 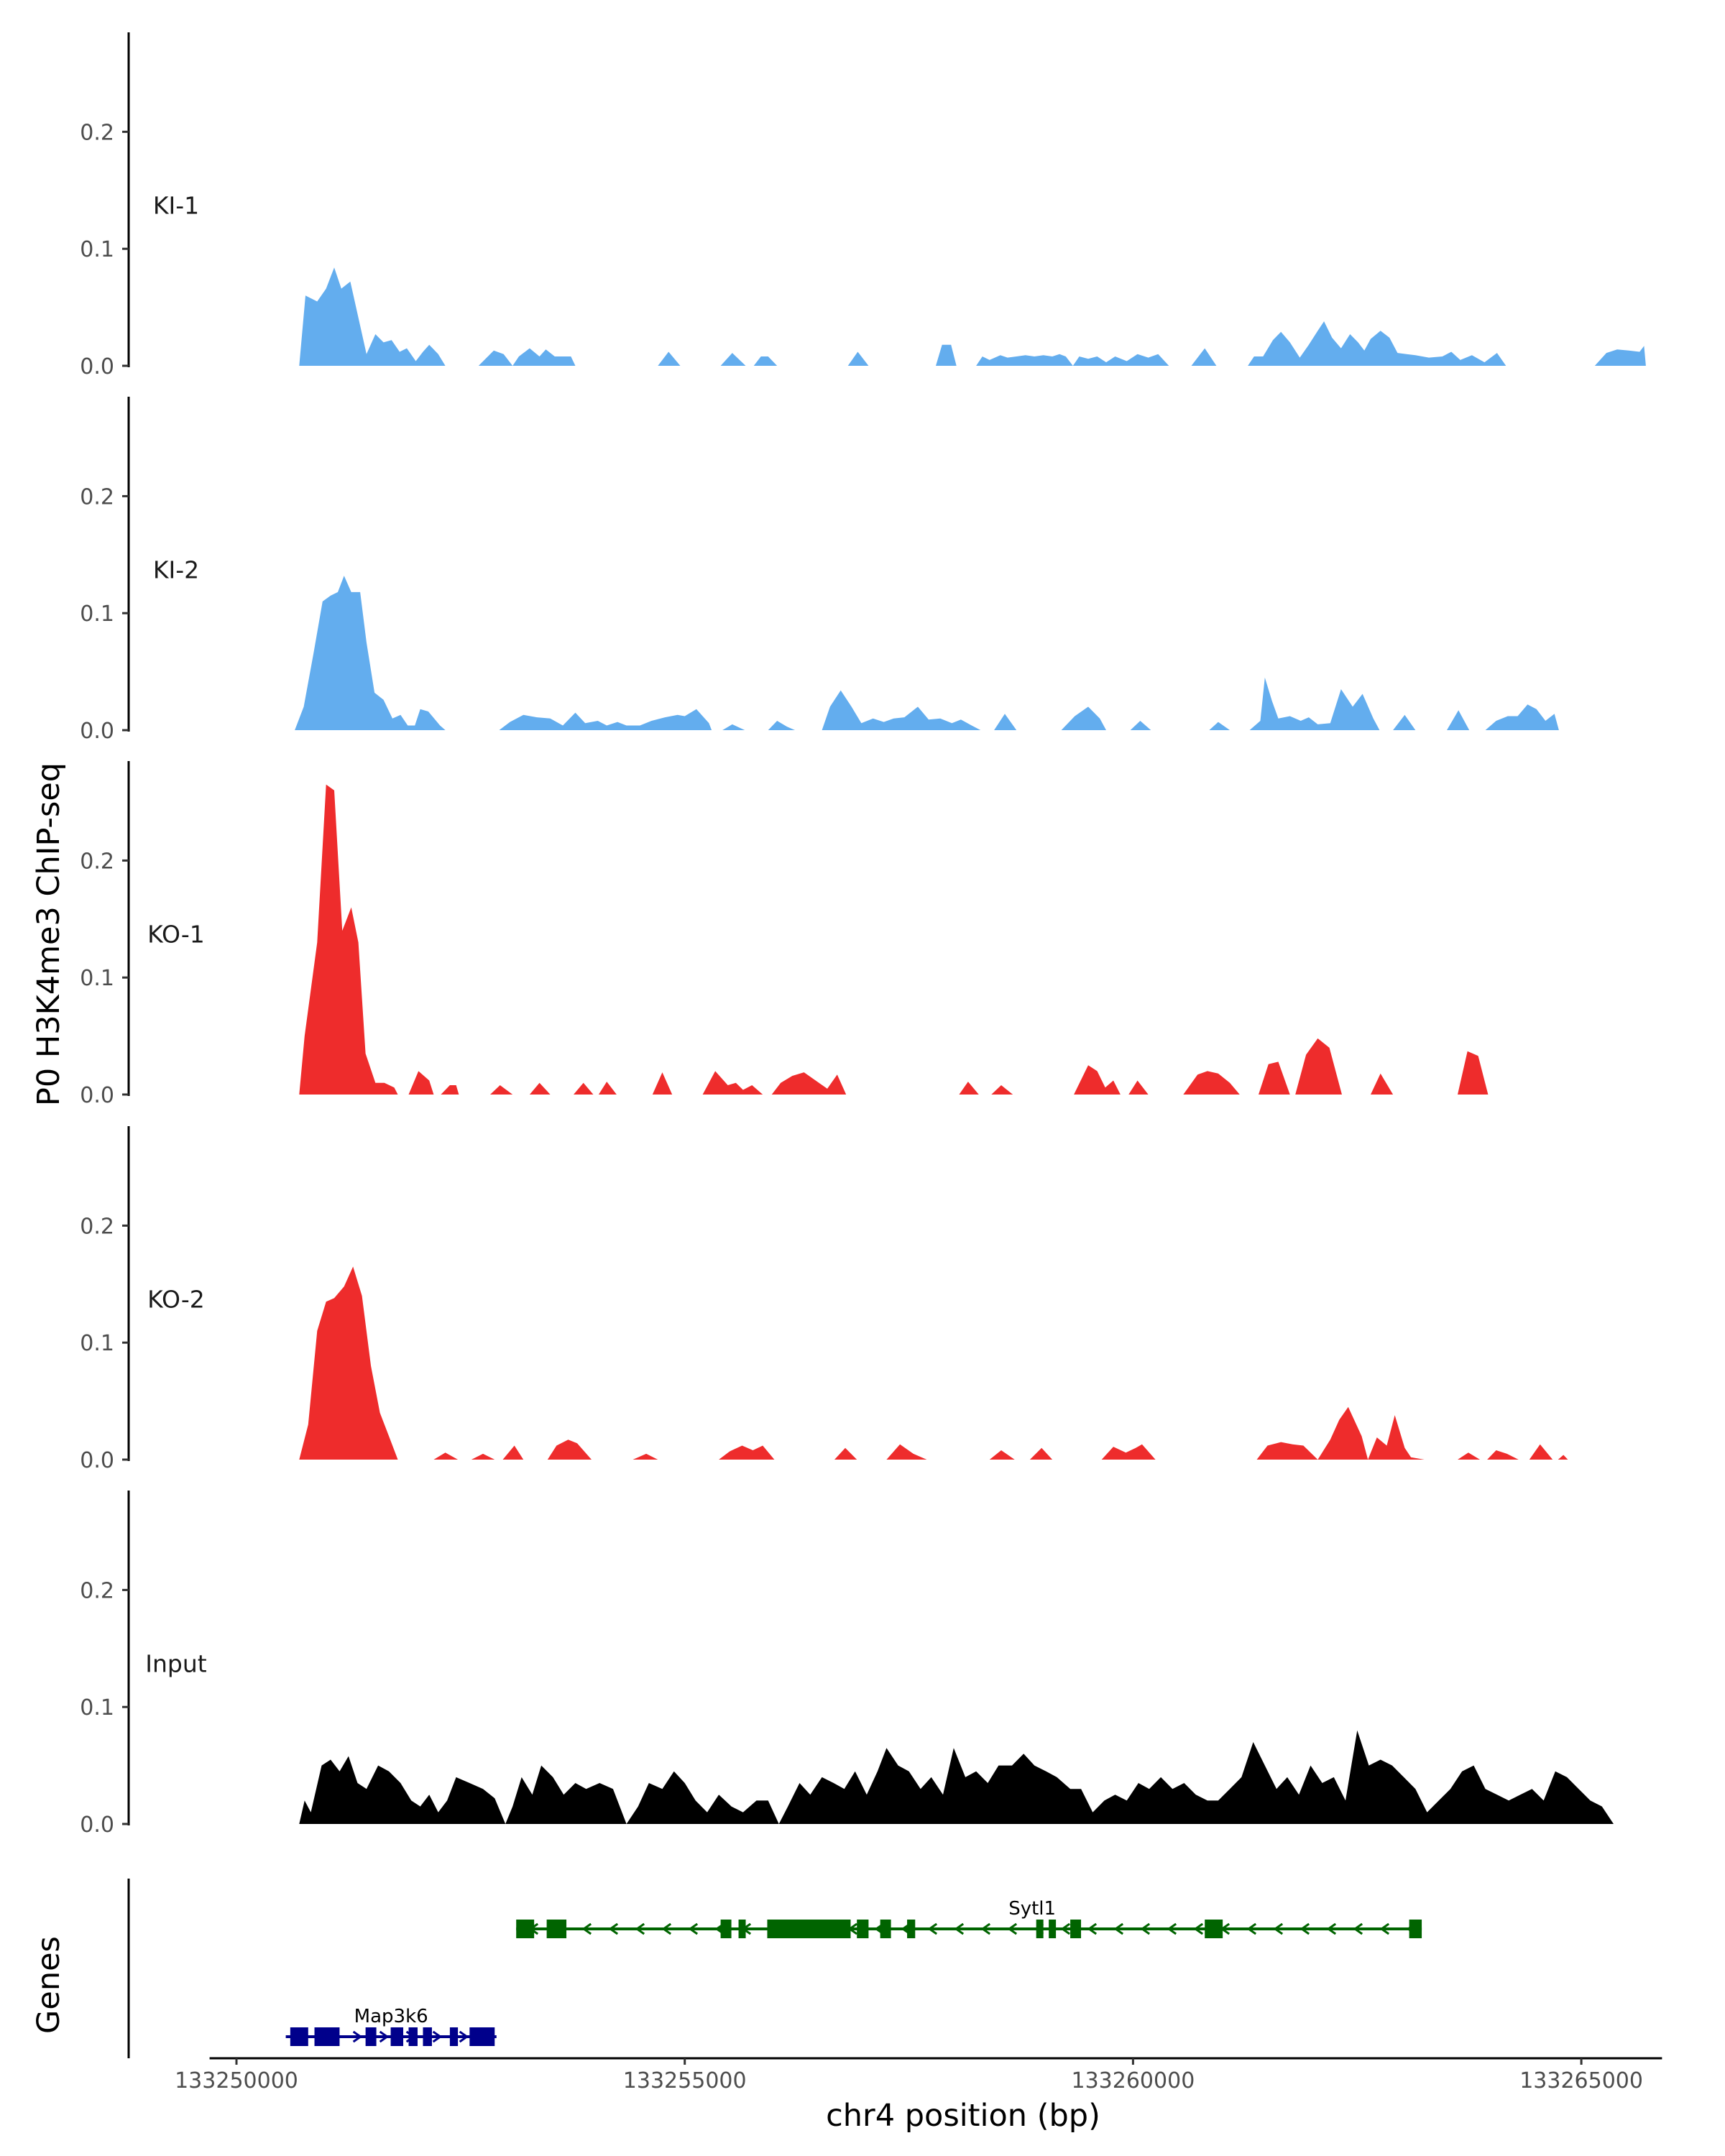 I want to click on gene-map3k6: Map3k6, so click(x=391, y=2026).